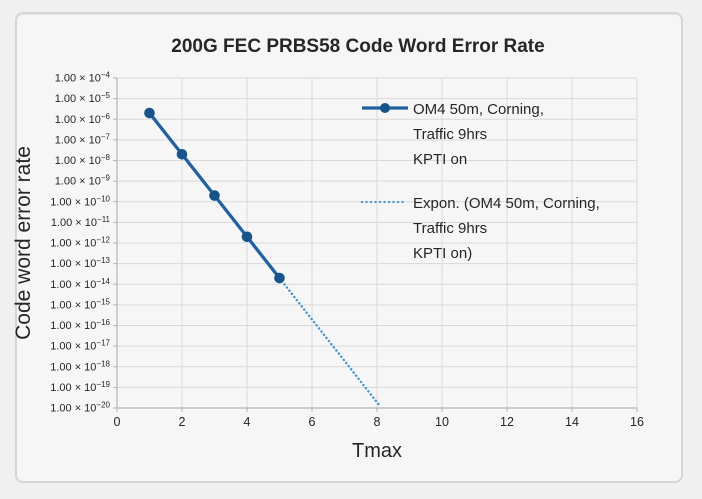 The image size is (702, 499). Describe the element at coordinates (80, 304) in the screenshot. I see `y-tick-label: 1.00 × 10⁻¹⁵` at that location.